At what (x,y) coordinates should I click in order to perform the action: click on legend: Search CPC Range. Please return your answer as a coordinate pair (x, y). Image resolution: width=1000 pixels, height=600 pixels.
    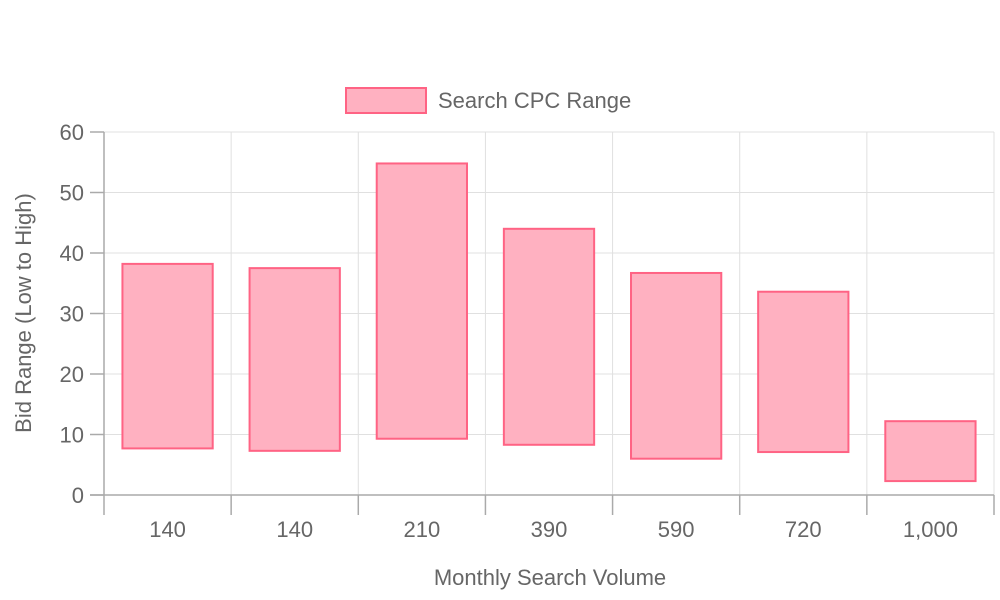
    Looking at the image, I should click on (488, 100).